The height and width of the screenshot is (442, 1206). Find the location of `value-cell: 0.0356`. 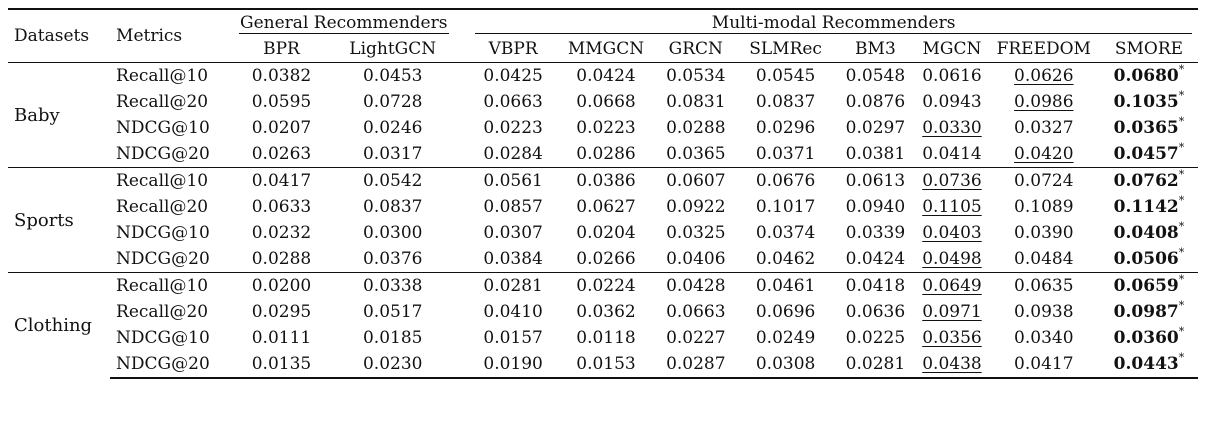

value-cell: 0.0356 is located at coordinates (951, 338).